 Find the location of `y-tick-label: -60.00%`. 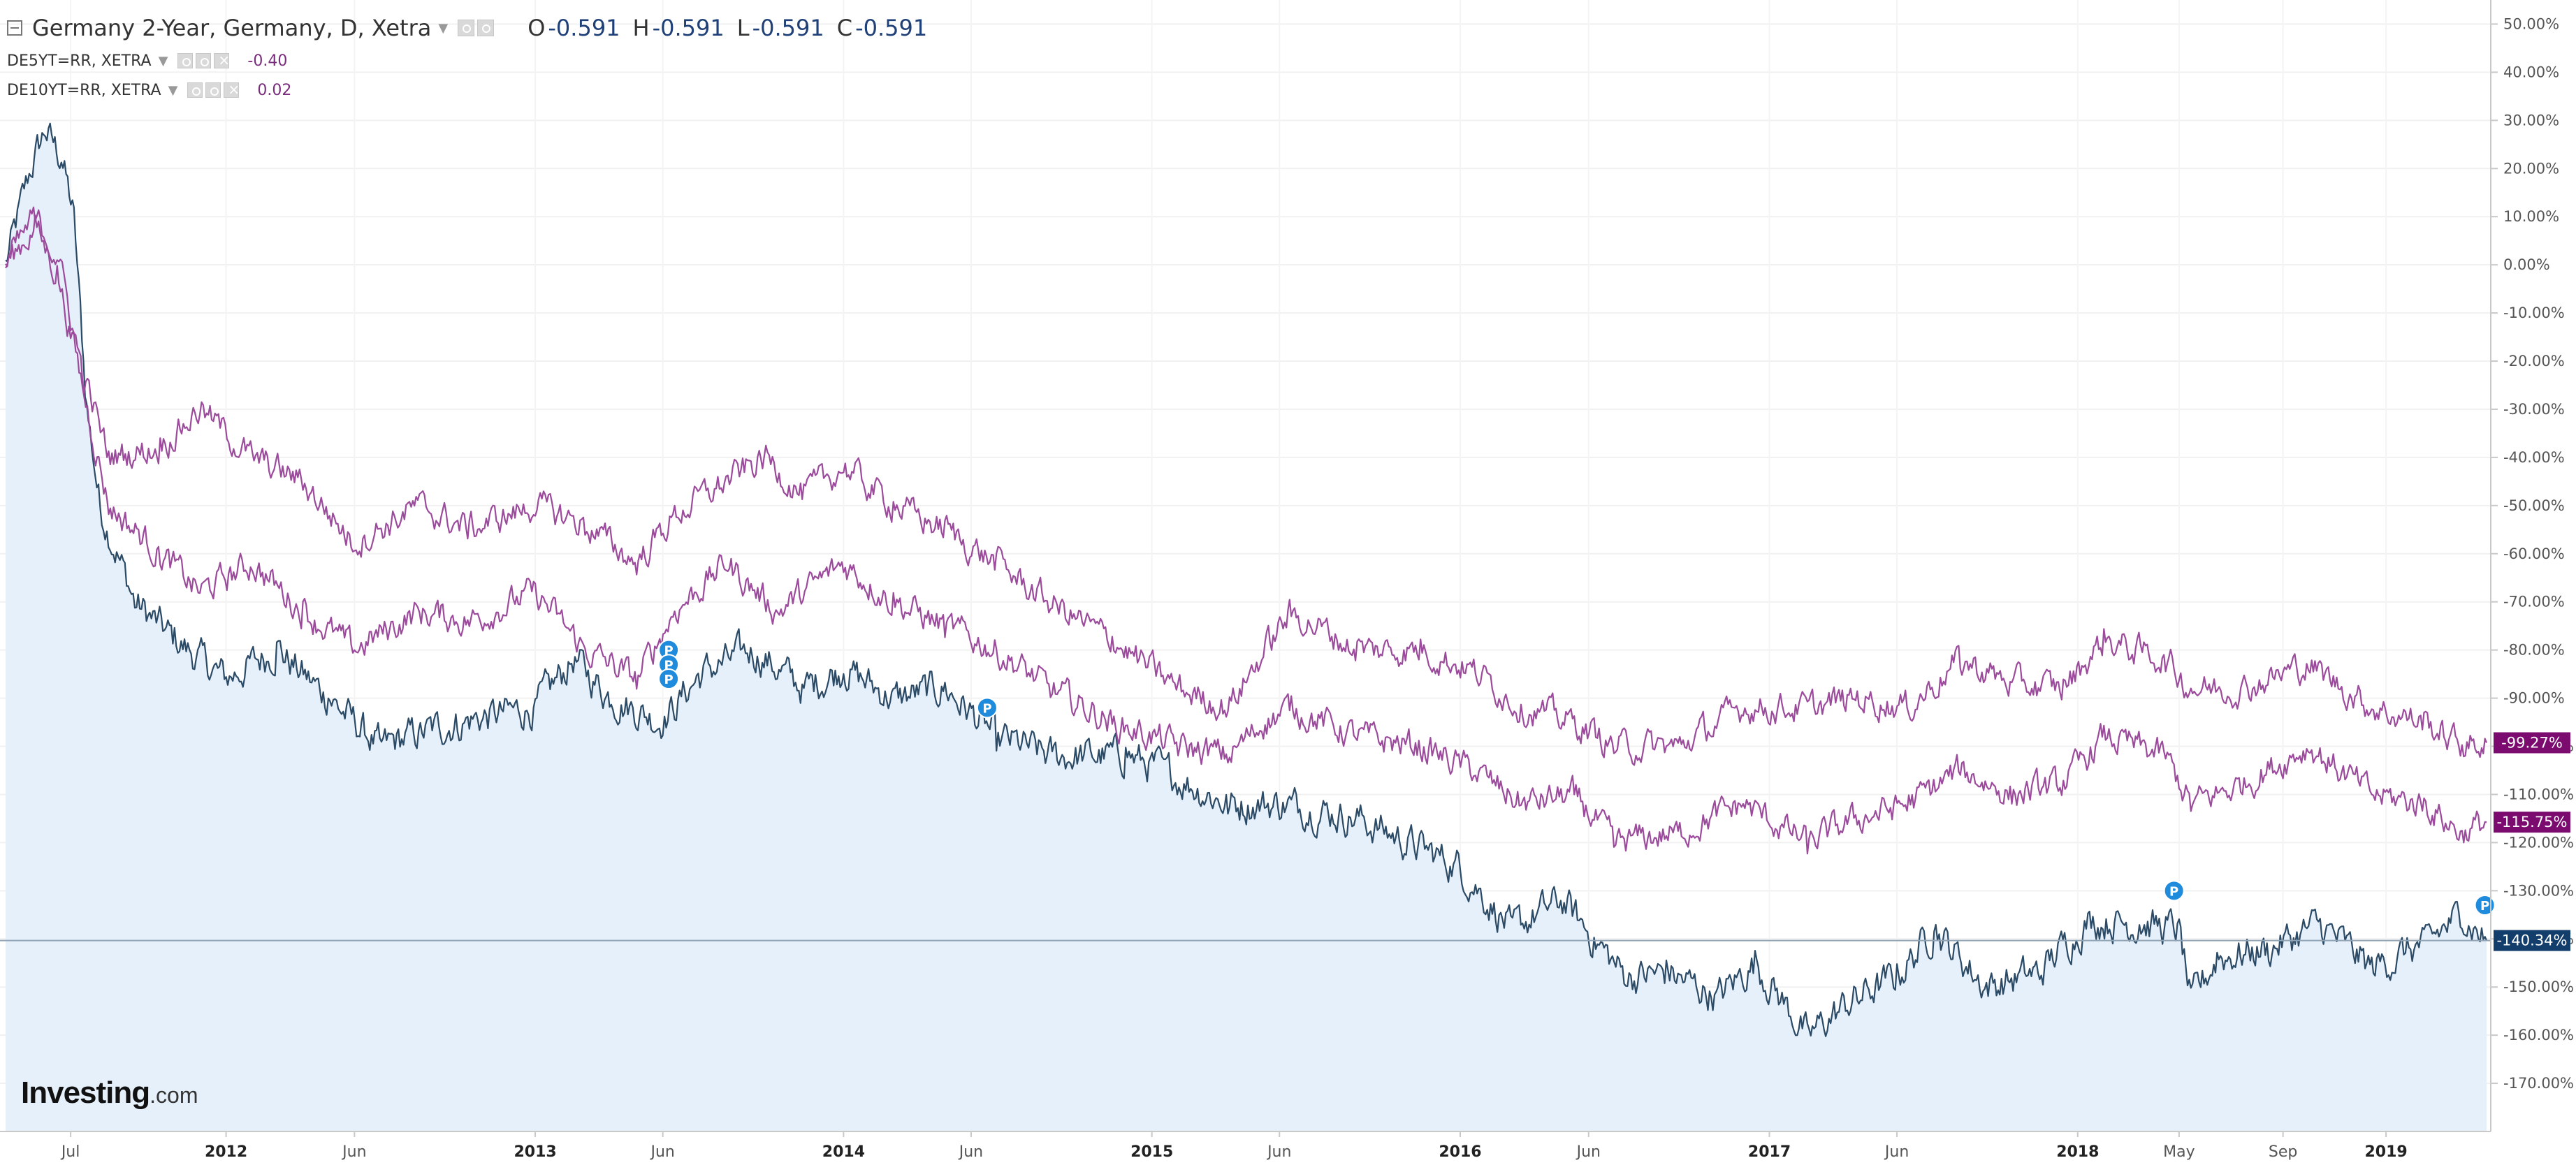

y-tick-label: -60.00% is located at coordinates (2534, 553).